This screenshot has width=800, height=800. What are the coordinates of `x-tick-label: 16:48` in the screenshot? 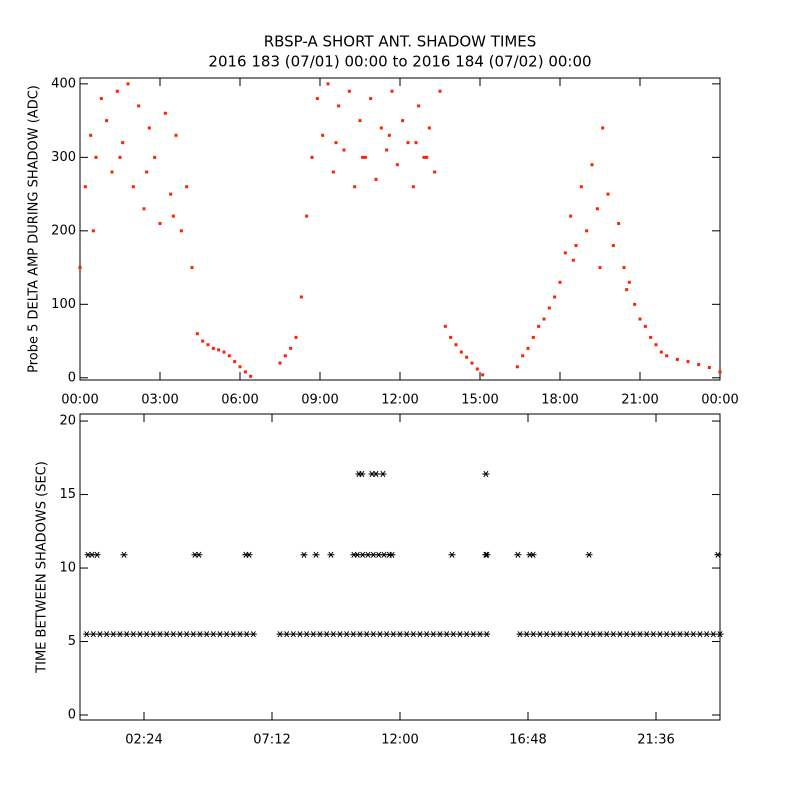 It's located at (527, 740).